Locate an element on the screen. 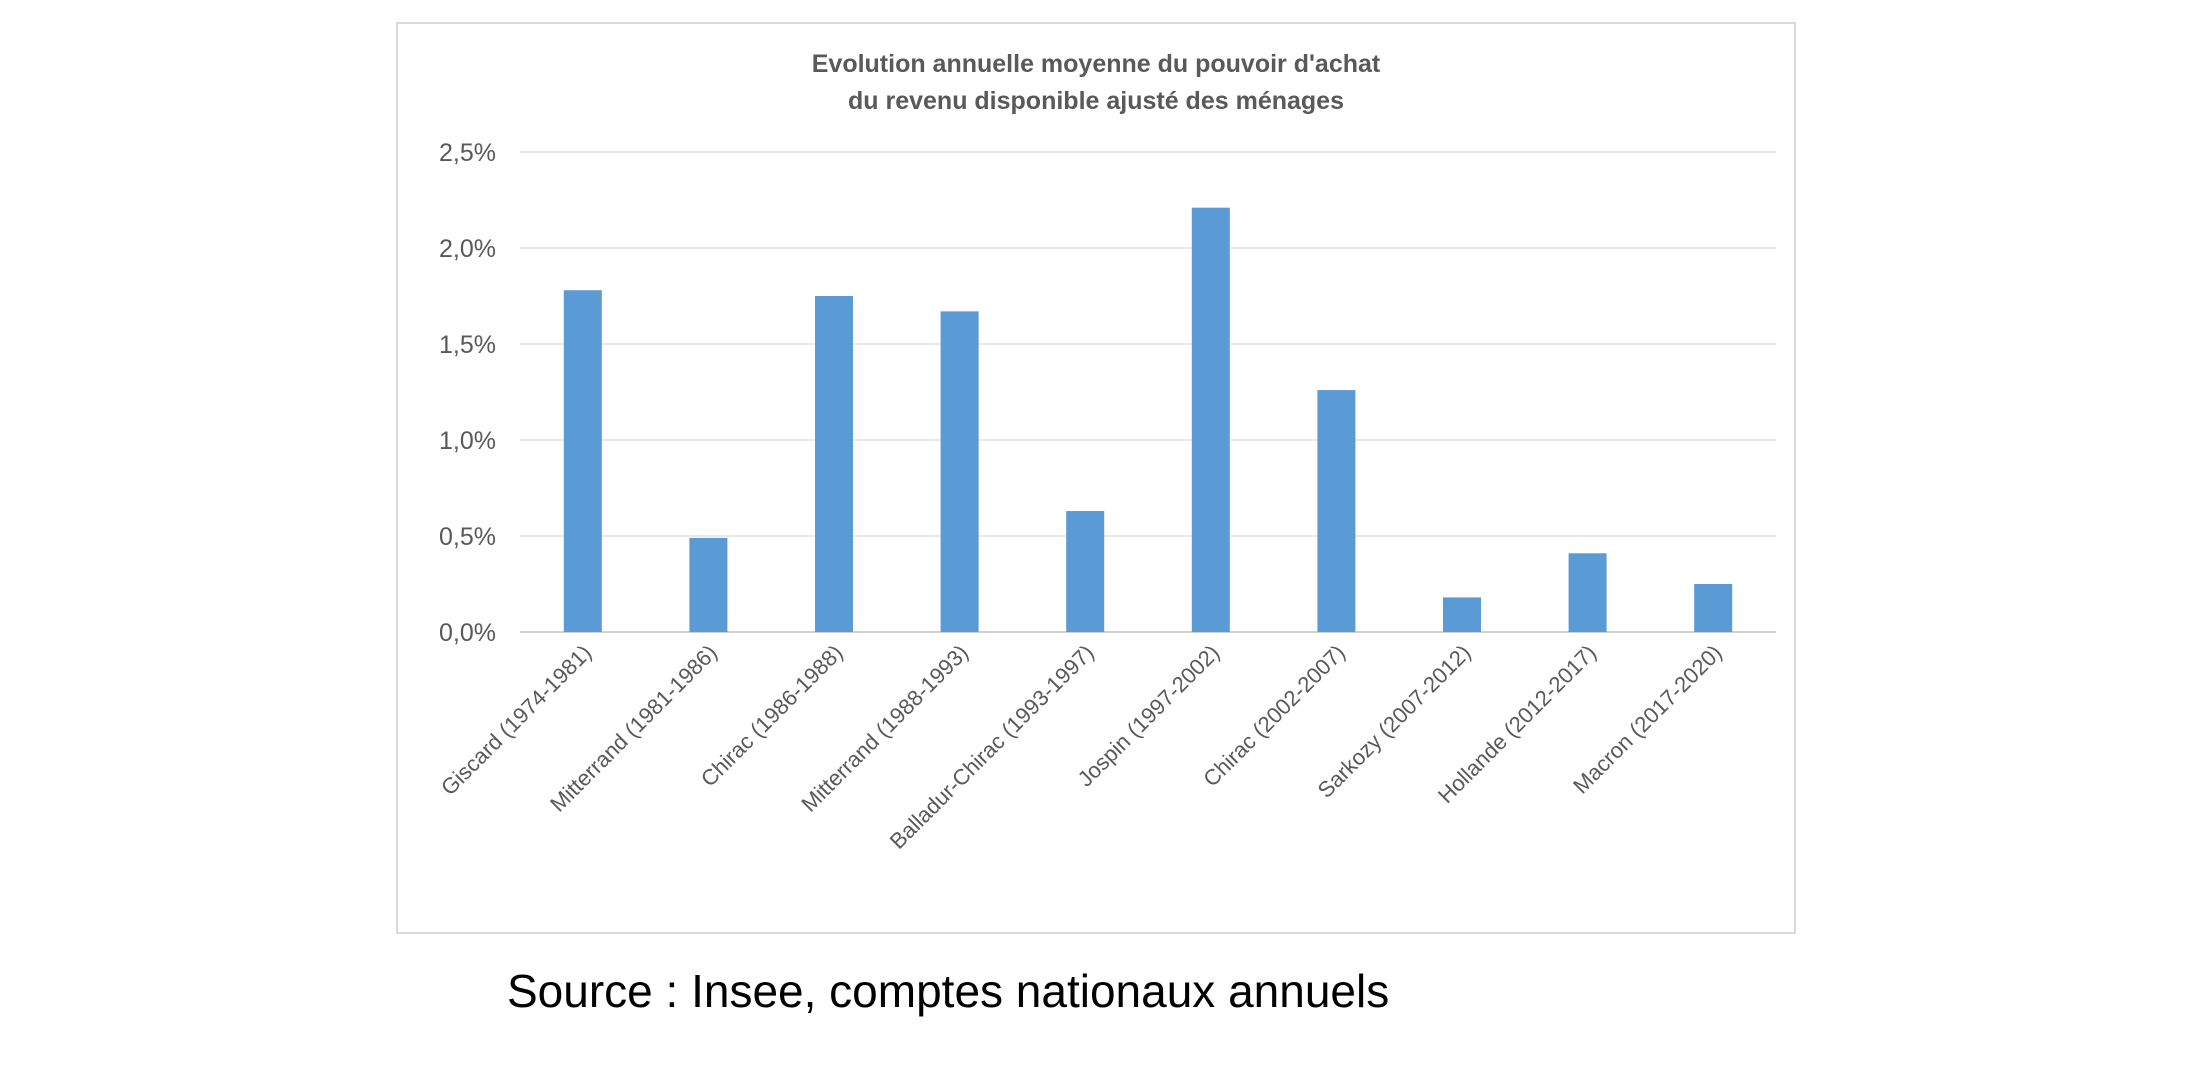  x-tick-label: Chirac (2002-2007) is located at coordinates (1274, 716).